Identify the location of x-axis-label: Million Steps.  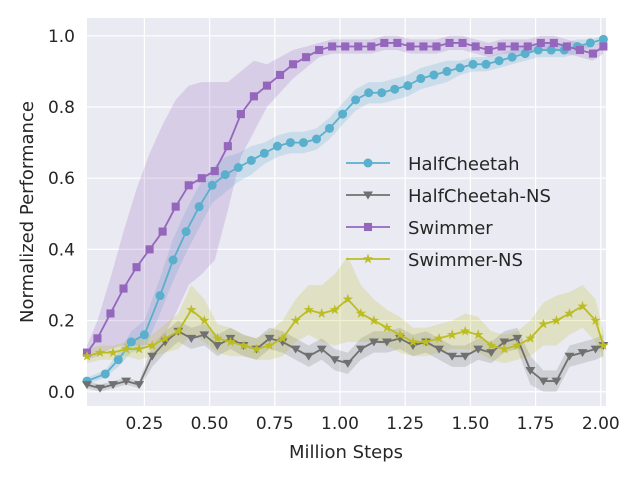
(346, 452).